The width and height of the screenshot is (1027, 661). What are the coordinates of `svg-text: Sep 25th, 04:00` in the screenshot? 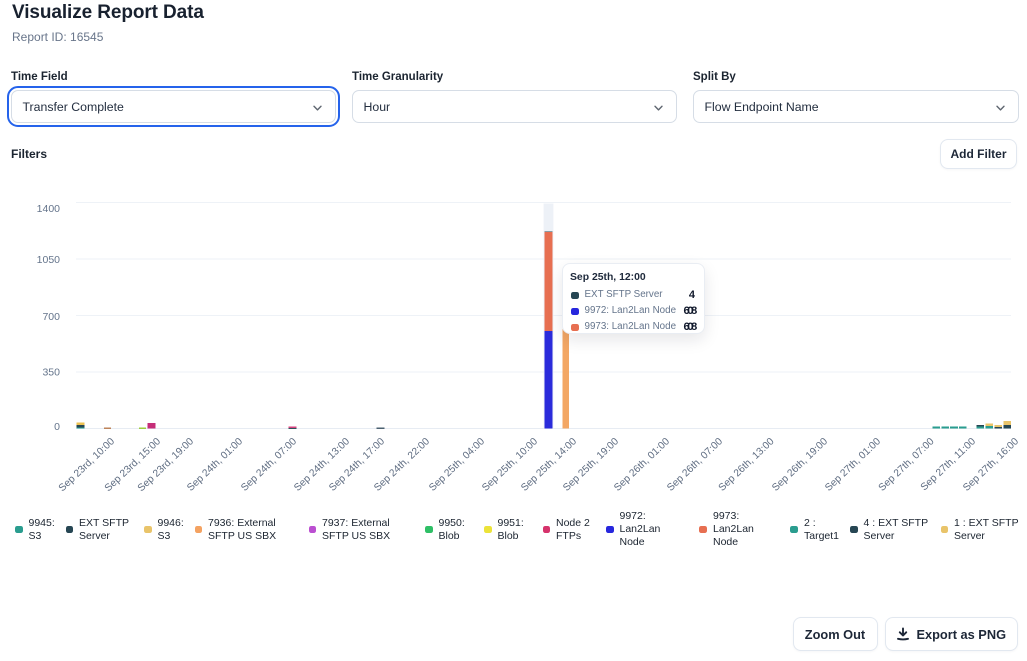 It's located at (457, 465).